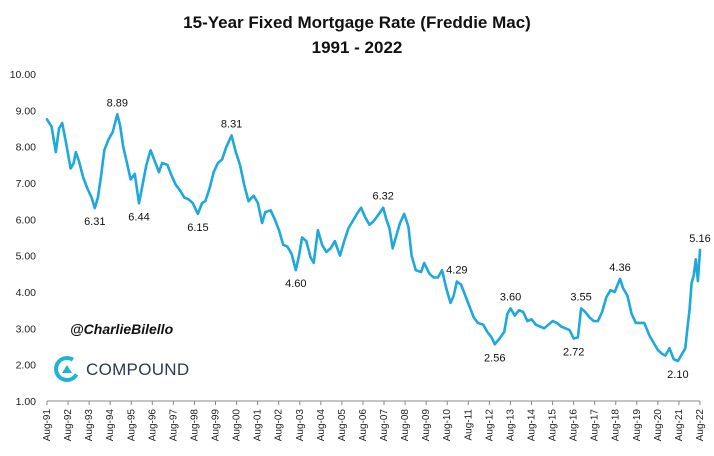  What do you see at coordinates (26, 329) in the screenshot?
I see `y-tick-label: 3.00` at bounding box center [26, 329].